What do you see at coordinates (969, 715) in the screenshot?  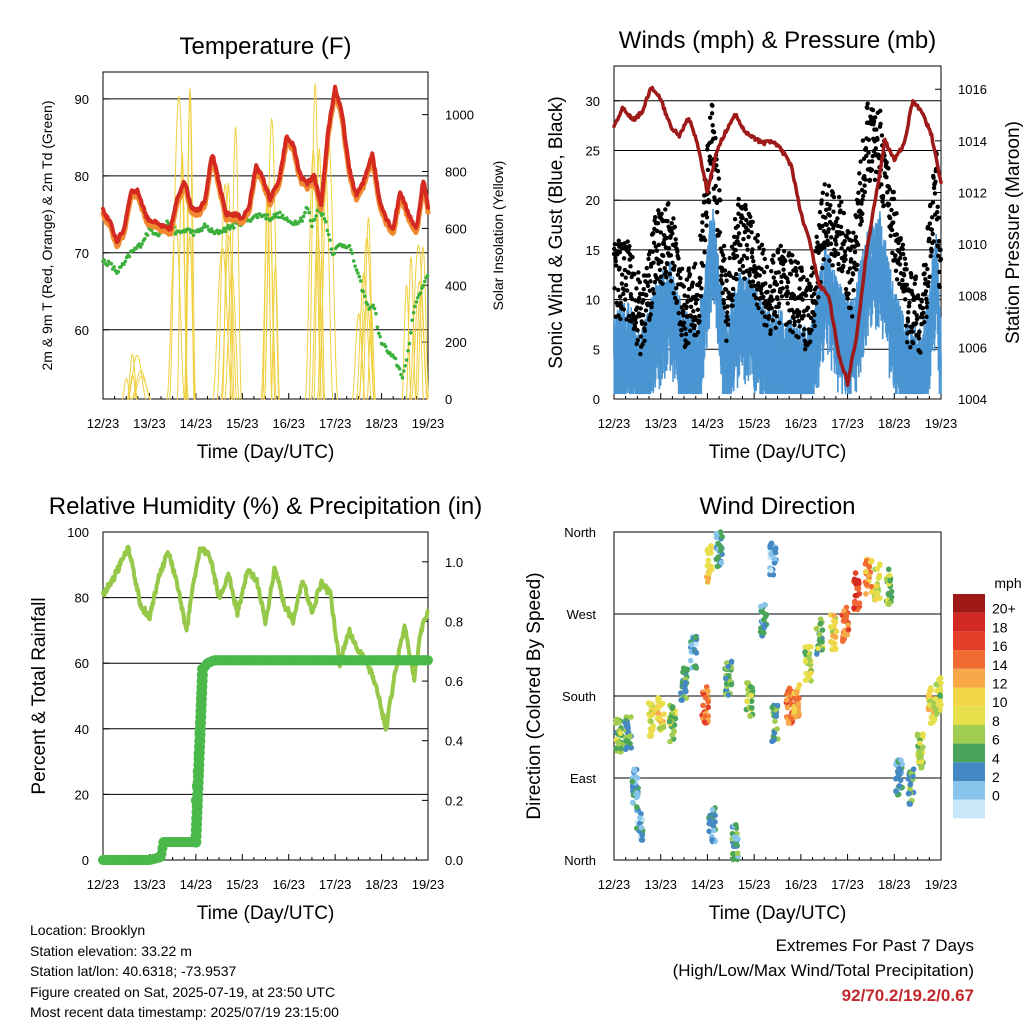 I see `legend-swatch` at bounding box center [969, 715].